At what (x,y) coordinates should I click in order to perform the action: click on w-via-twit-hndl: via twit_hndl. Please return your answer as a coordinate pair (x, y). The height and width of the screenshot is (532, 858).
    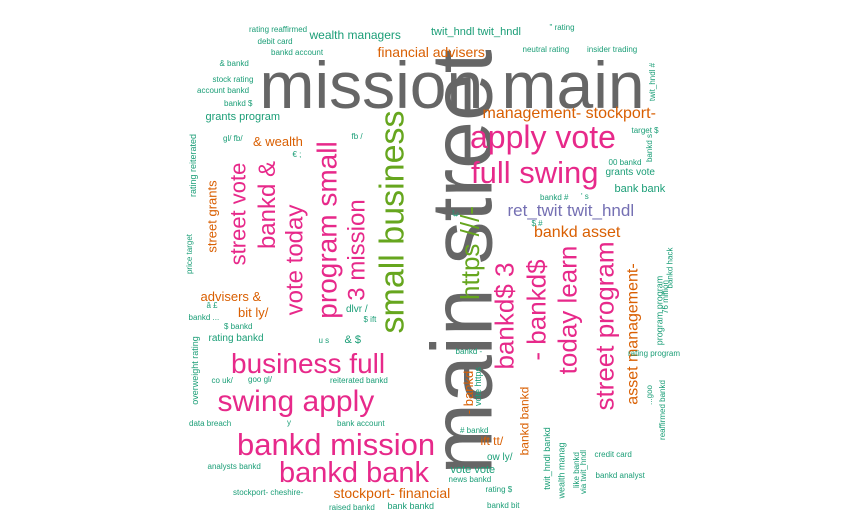
    Looking at the image, I should click on (584, 472).